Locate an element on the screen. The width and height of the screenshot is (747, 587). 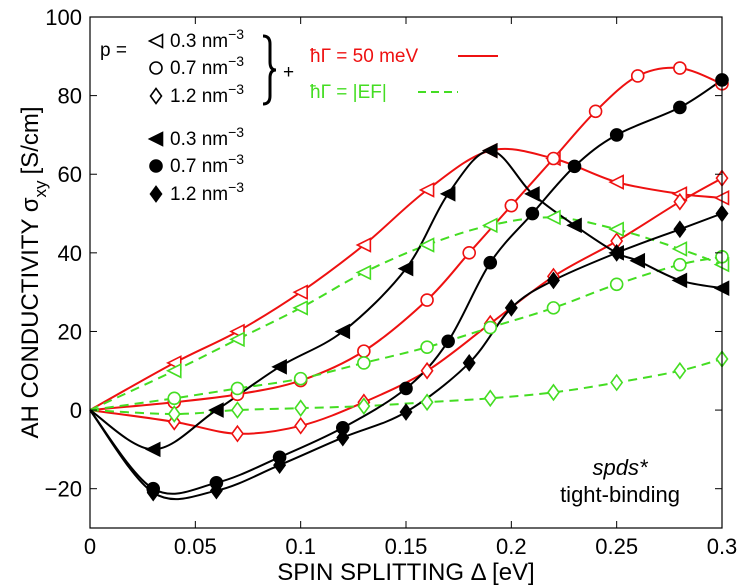
y-tick-label: 20 is located at coordinates (70, 331).